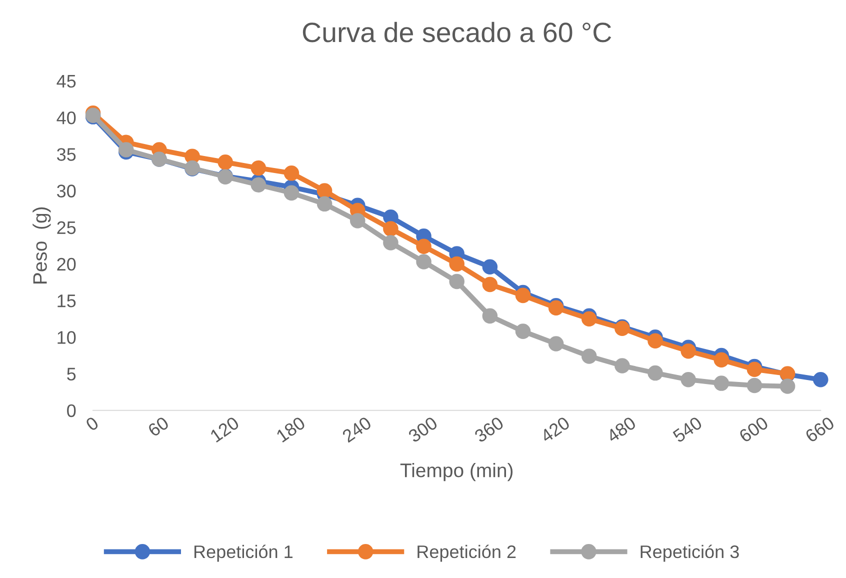  Describe the element at coordinates (687, 429) in the screenshot. I see `x-tick-label: 540` at that location.